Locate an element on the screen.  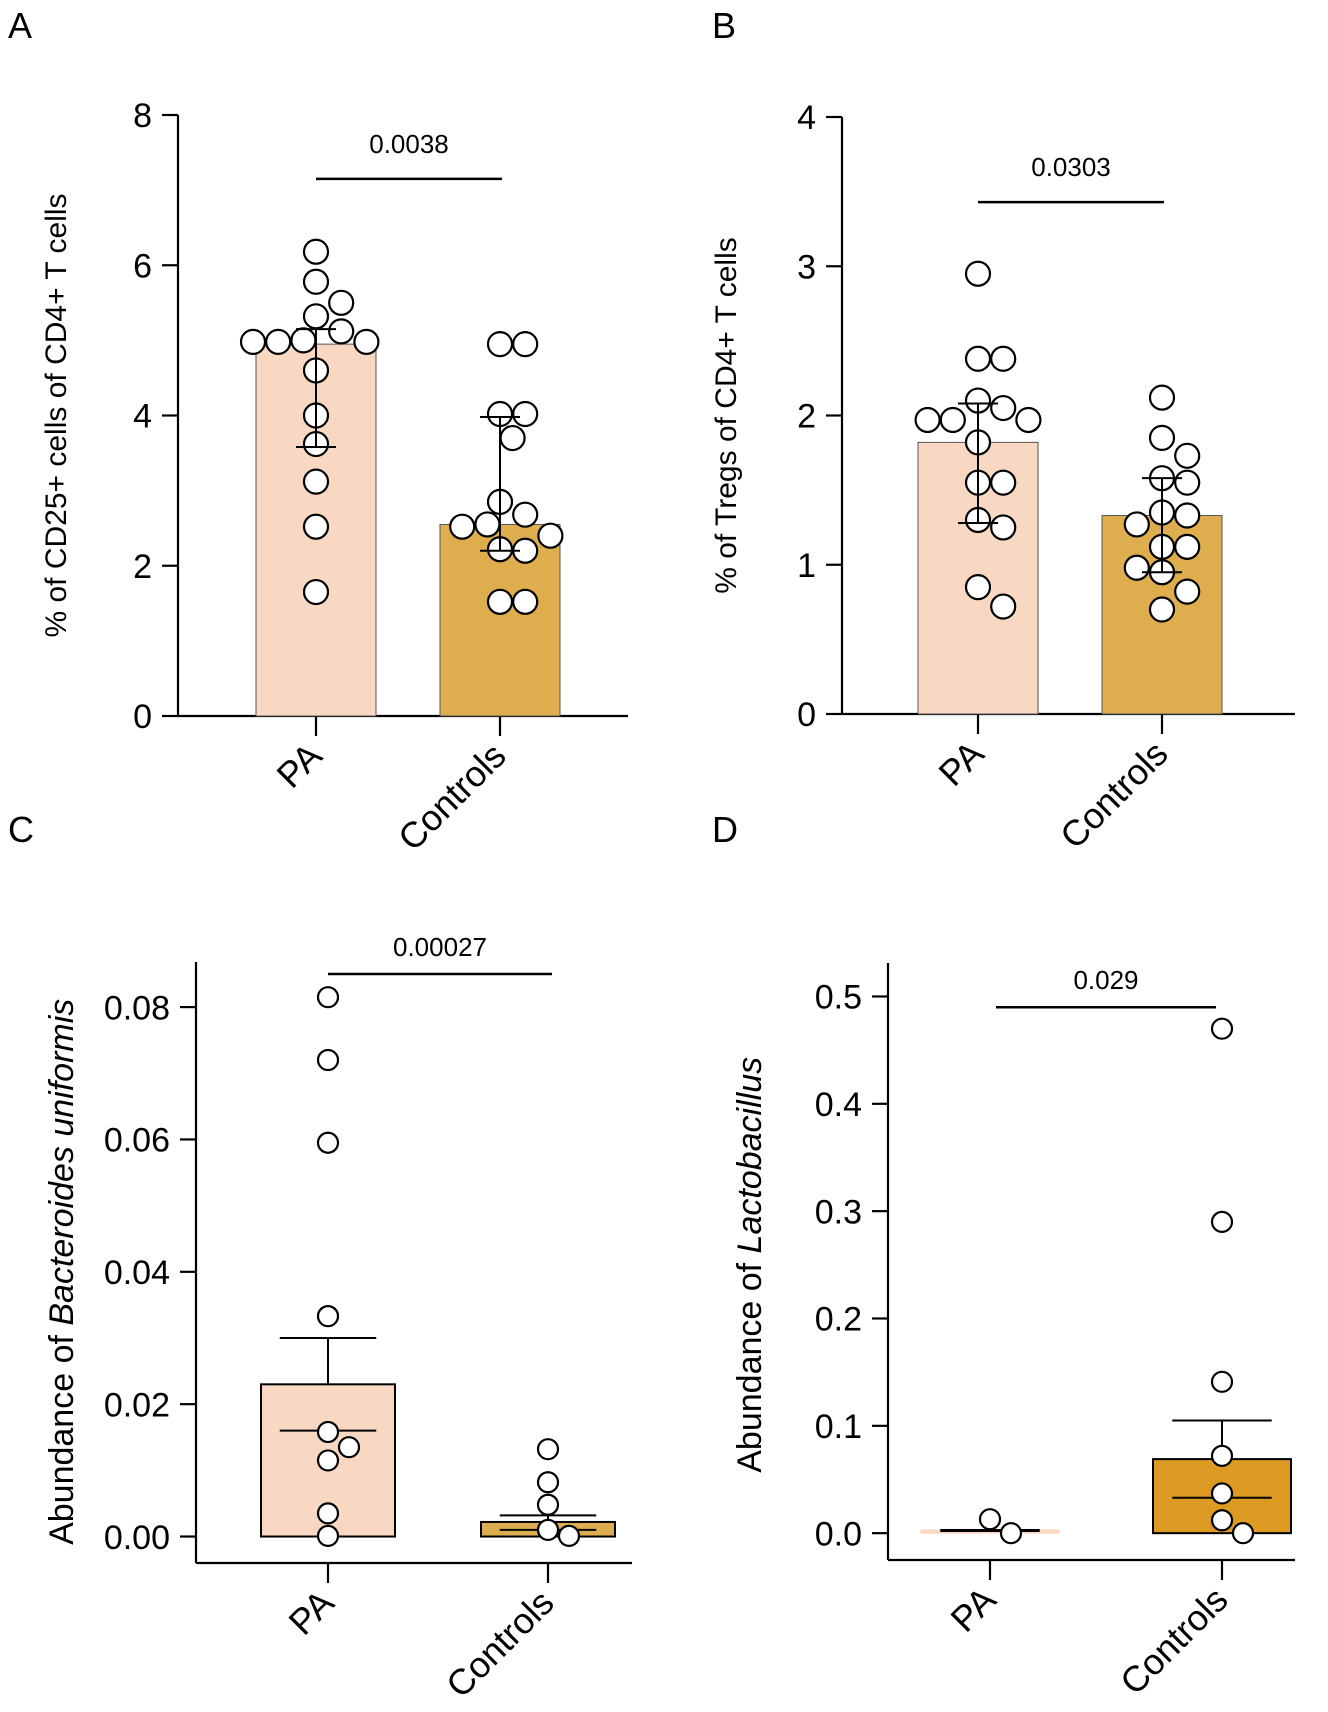
y-tick-label: 0.04 is located at coordinates (137, 1273).